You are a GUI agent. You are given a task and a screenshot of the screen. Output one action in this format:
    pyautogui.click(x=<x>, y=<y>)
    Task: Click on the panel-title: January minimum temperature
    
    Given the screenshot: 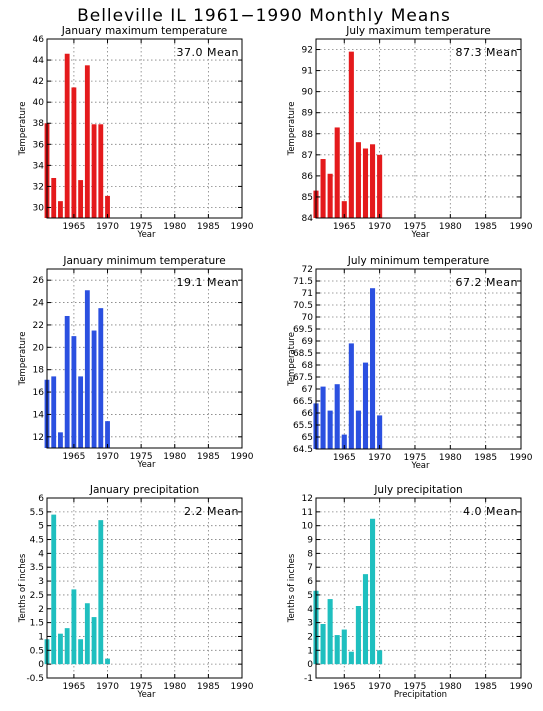 What is the action you would take?
    pyautogui.click(x=143, y=261)
    